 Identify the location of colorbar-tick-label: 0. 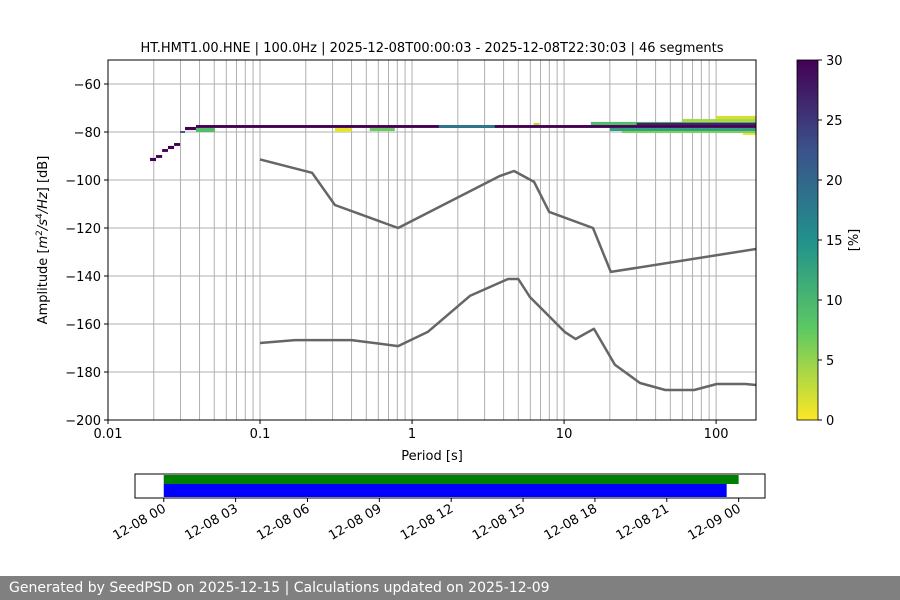
(830, 421).